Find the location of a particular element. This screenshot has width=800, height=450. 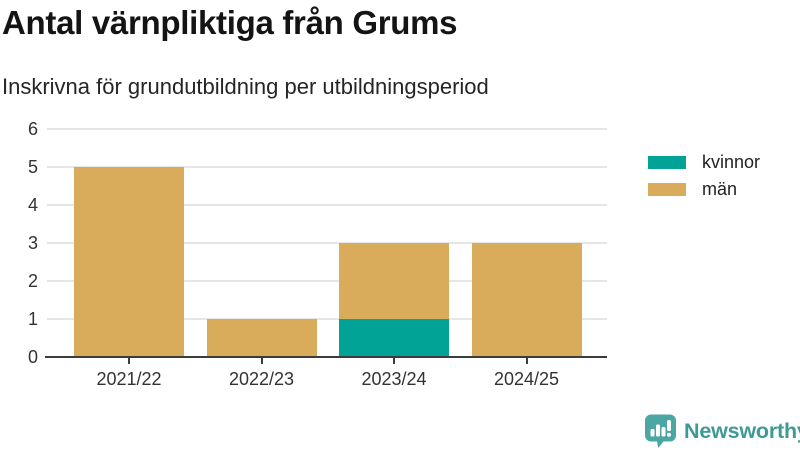

x-axis-tick-label: 2024/25 is located at coordinates (526, 379).